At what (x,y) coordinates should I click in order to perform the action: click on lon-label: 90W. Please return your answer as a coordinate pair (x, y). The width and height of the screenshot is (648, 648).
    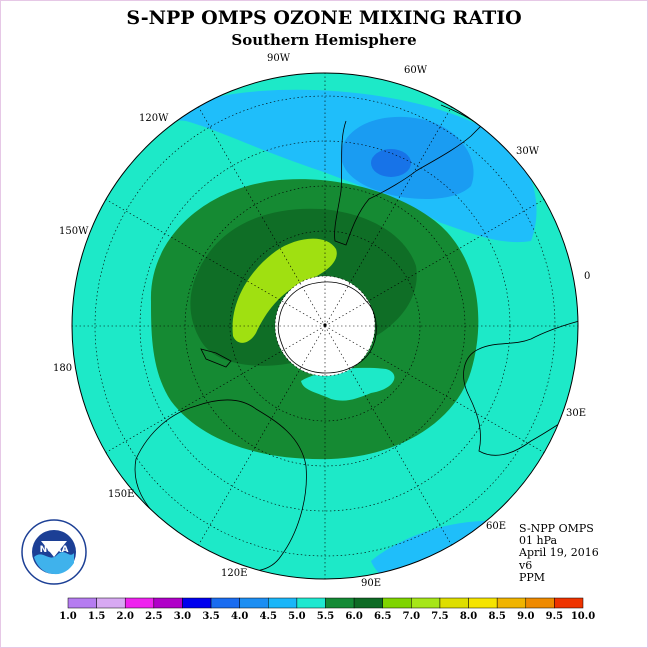
    Looking at the image, I should click on (279, 58).